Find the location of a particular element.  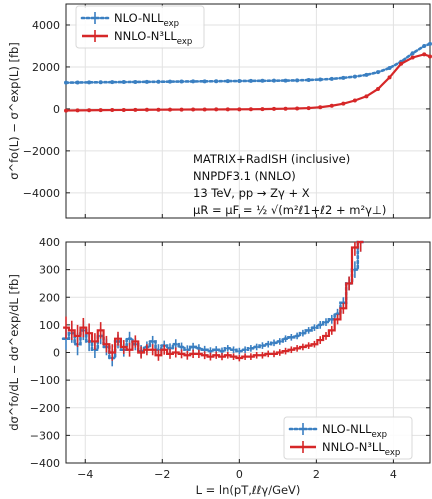

x-tick-label: 4 is located at coordinates (393, 474).